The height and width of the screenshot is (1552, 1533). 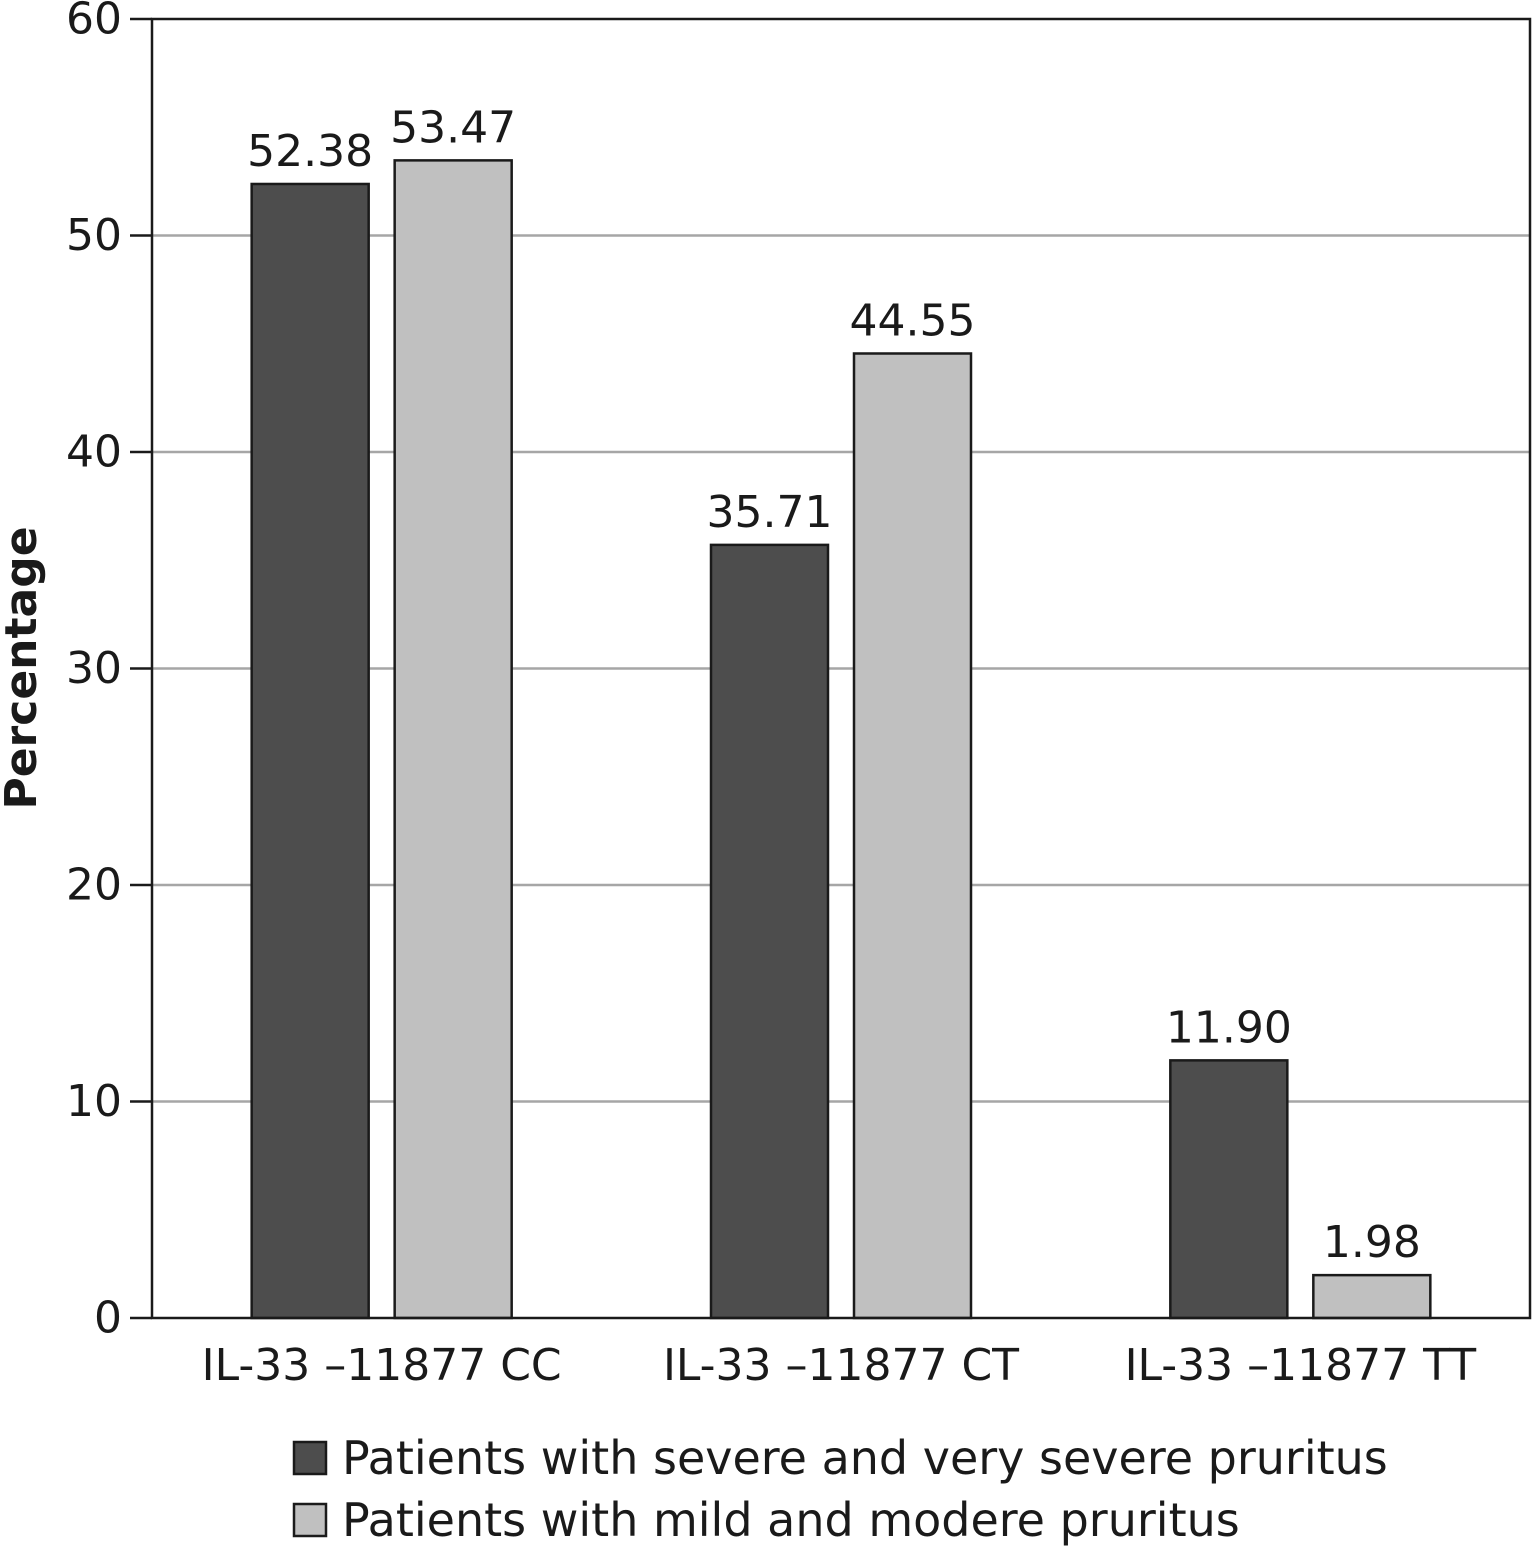 I want to click on data-label: 44.55, so click(x=913, y=320).